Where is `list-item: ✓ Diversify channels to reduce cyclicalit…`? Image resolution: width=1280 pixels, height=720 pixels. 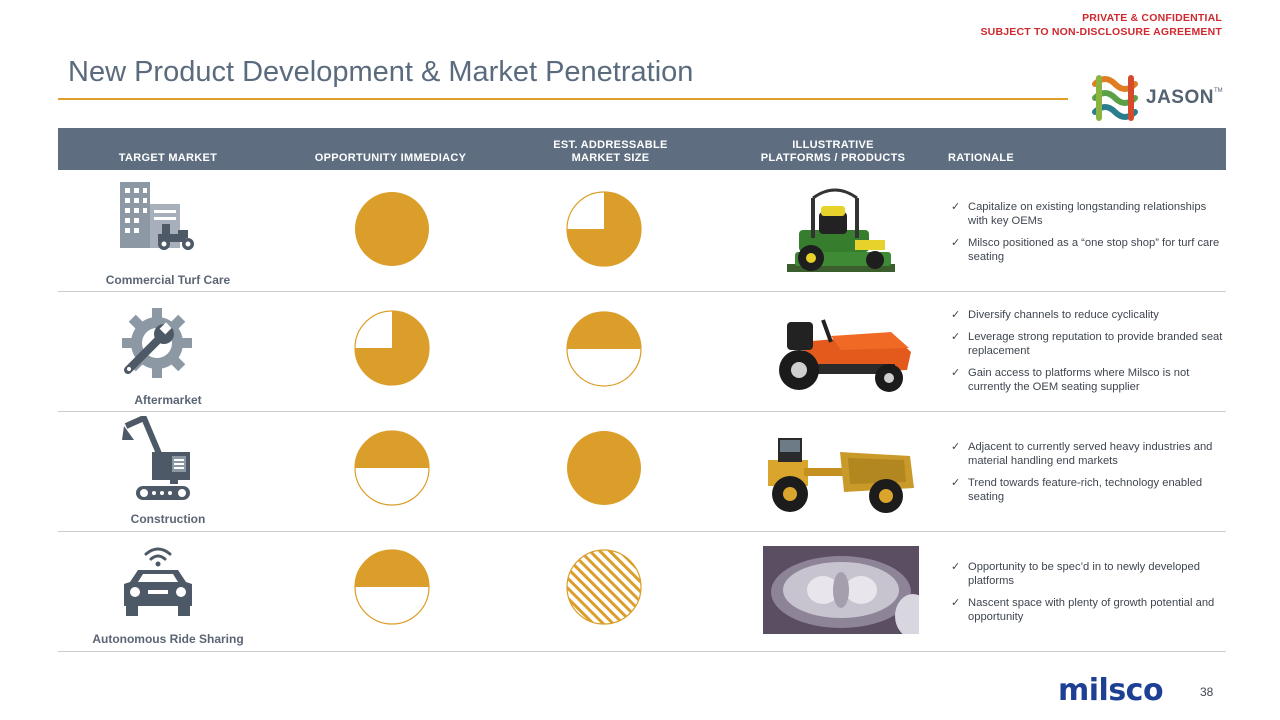 list-item: ✓ Diversify channels to reduce cyclicalit… is located at coordinates (1088, 315).